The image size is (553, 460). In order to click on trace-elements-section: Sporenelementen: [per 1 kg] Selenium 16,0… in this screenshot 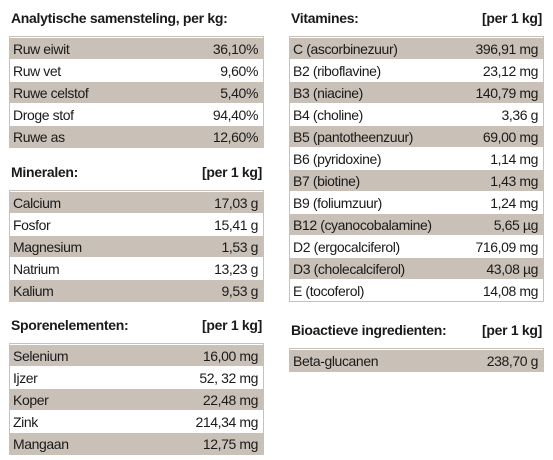, I will do `click(136, 384)`.